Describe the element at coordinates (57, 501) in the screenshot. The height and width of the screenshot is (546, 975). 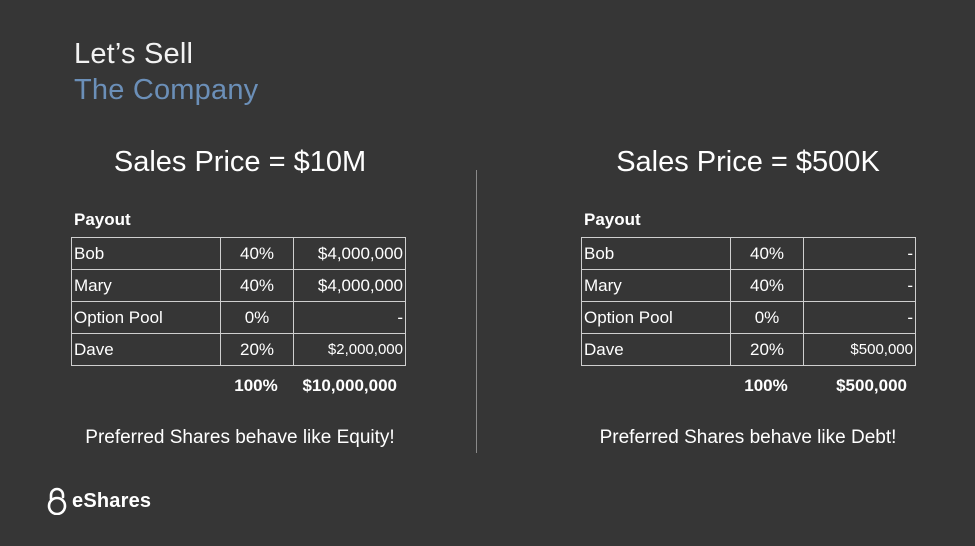
I see `lock-icon` at that location.